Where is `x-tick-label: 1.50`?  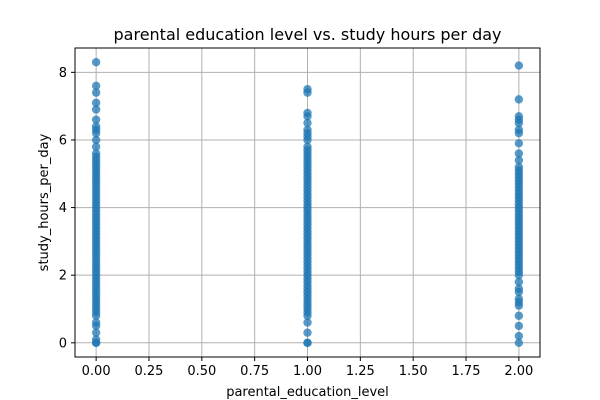
x-tick-label: 1.50 is located at coordinates (413, 371).